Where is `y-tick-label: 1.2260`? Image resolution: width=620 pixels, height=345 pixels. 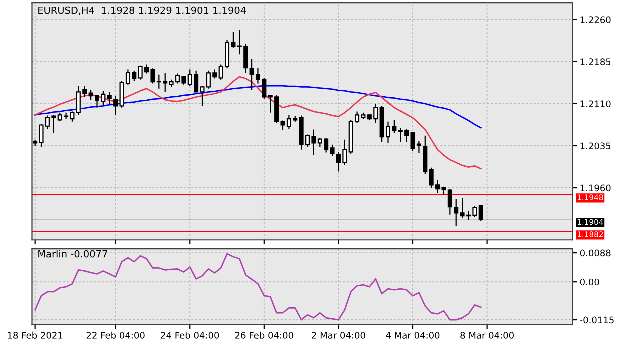
y-tick-label: 1.2260 is located at coordinates (595, 20).